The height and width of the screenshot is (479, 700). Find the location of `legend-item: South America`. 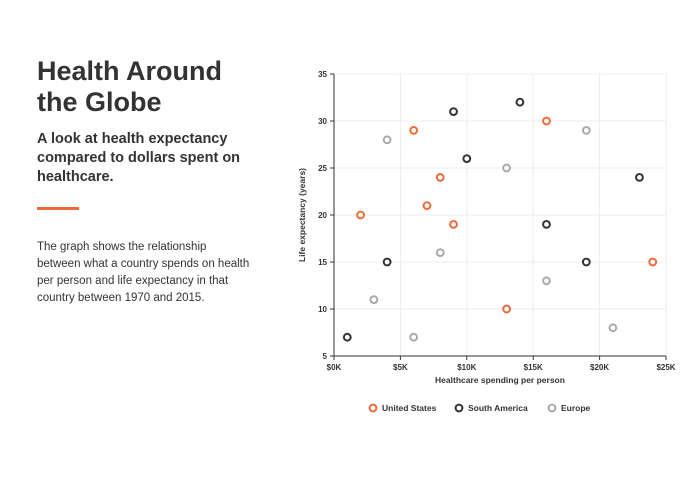

legend-item: South America is located at coordinates (491, 408).